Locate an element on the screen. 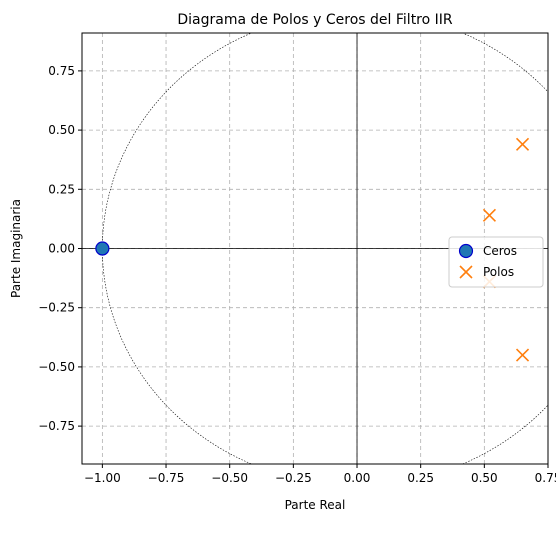  x-tick-label: 0.25 is located at coordinates (420, 478).